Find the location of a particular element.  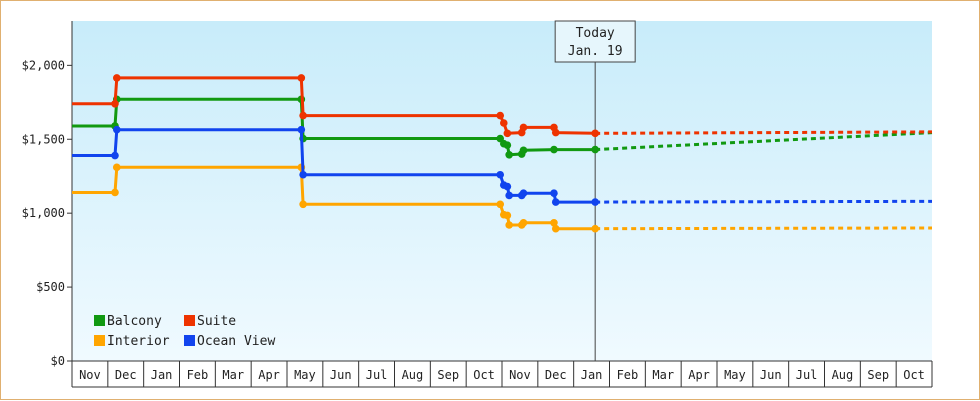

legend-label: Interior is located at coordinates (138, 341).